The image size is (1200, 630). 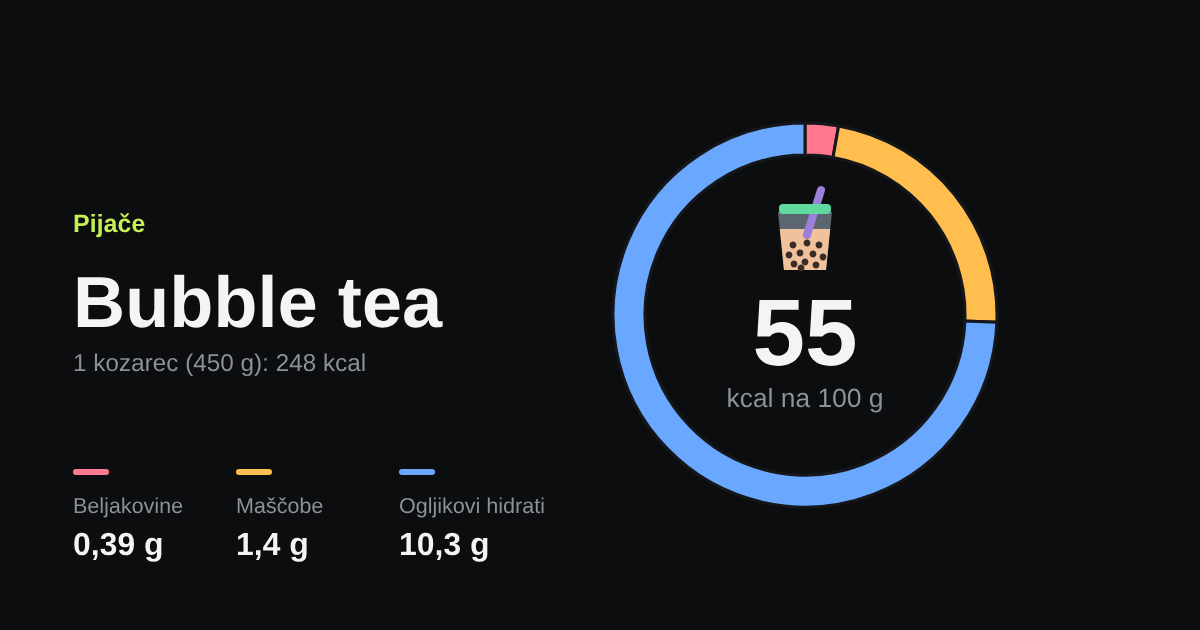 I want to click on text: 1 kozarec (450 g): 248 kcal, so click(x=219, y=365).